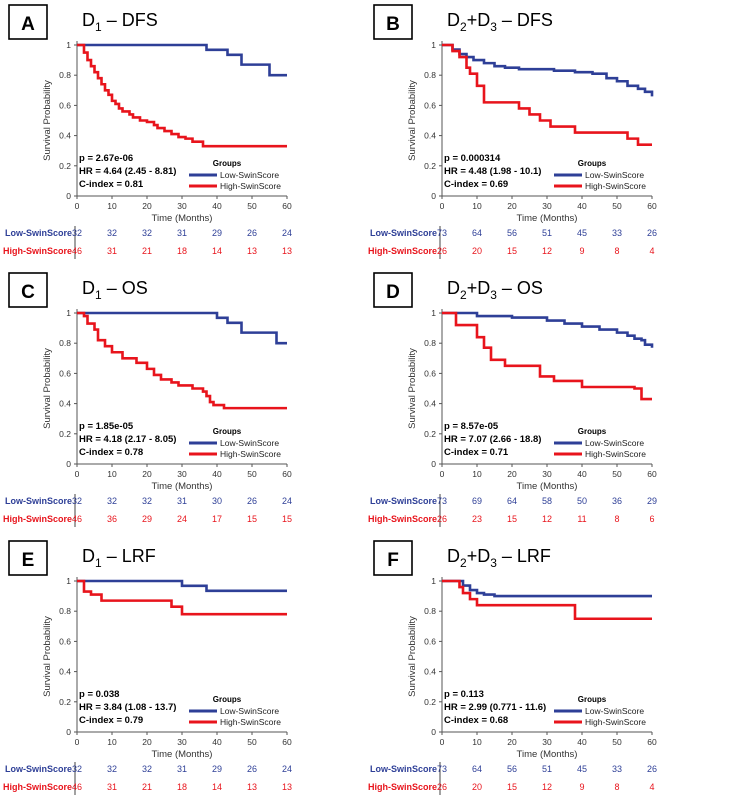  What do you see at coordinates (111, 184) in the screenshot?
I see `c-index: C-index = 0.81` at bounding box center [111, 184].